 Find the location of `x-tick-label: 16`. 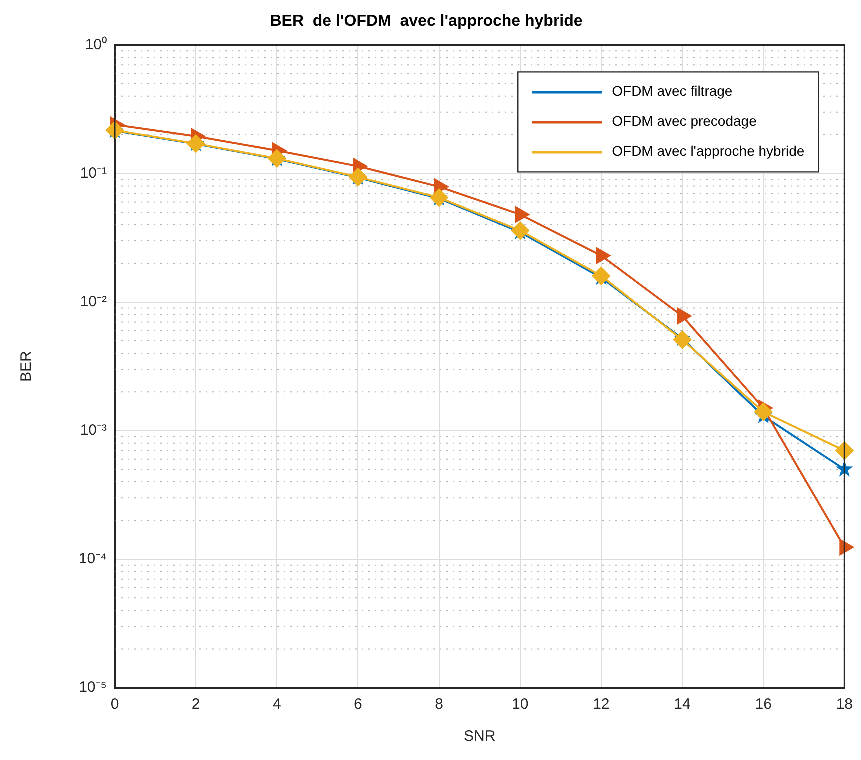

x-tick-label: 16 is located at coordinates (763, 705).